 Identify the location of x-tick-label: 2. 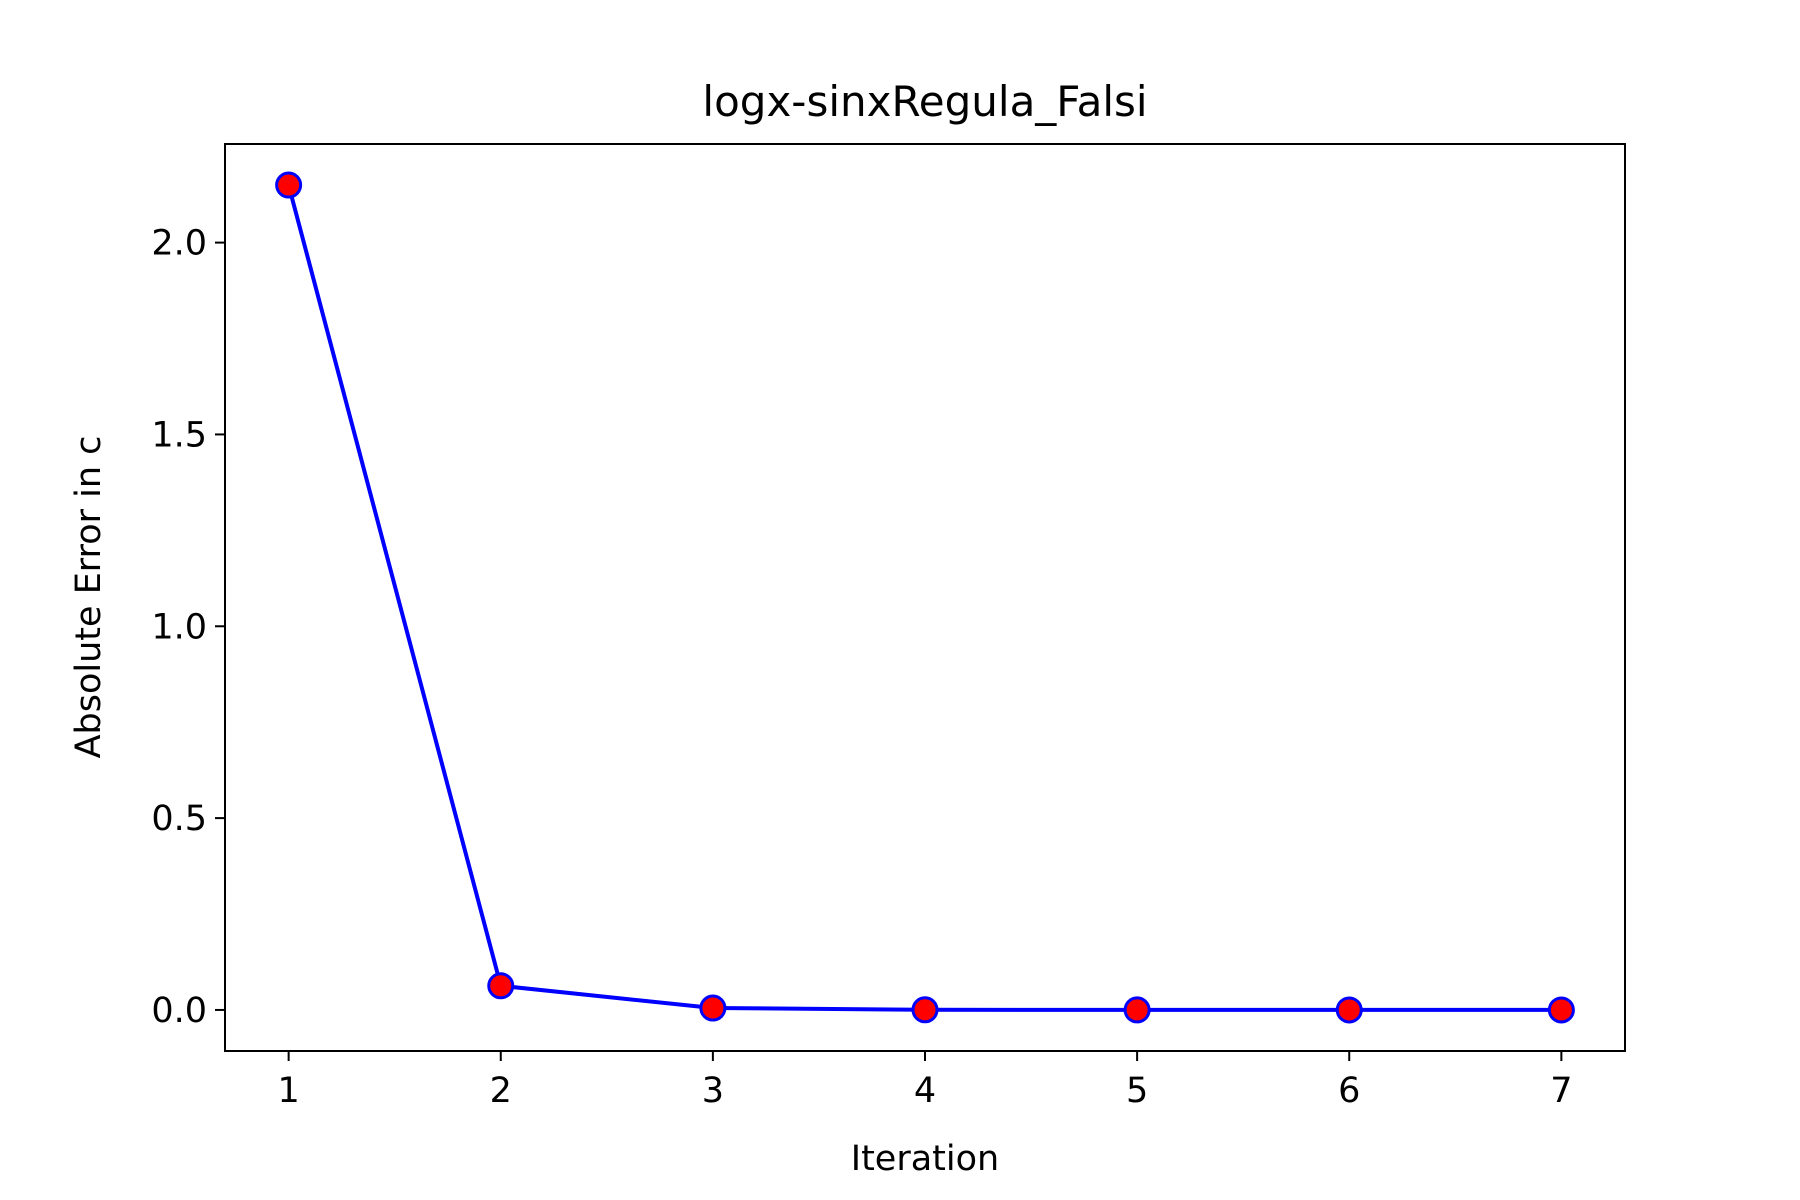
(501, 1091).